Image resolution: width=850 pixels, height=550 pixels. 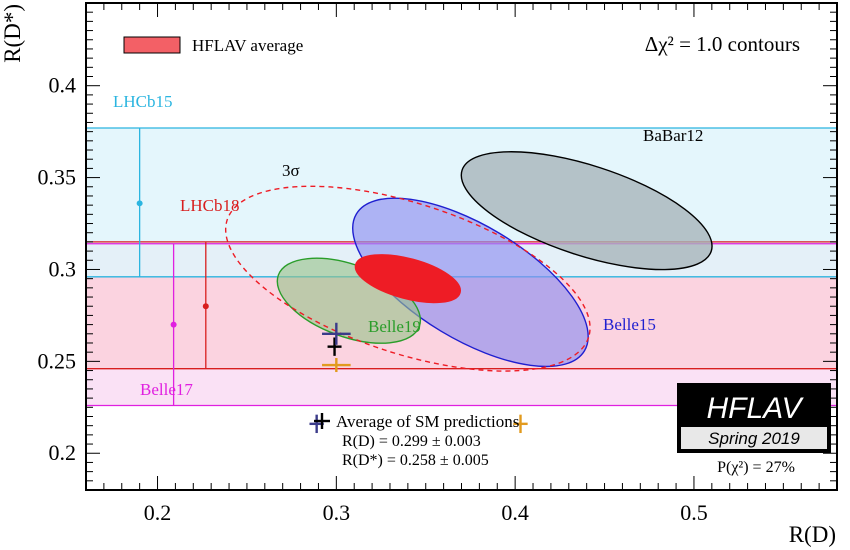 What do you see at coordinates (673, 135) in the screenshot?
I see `label-babar12: BaBar12` at bounding box center [673, 135].